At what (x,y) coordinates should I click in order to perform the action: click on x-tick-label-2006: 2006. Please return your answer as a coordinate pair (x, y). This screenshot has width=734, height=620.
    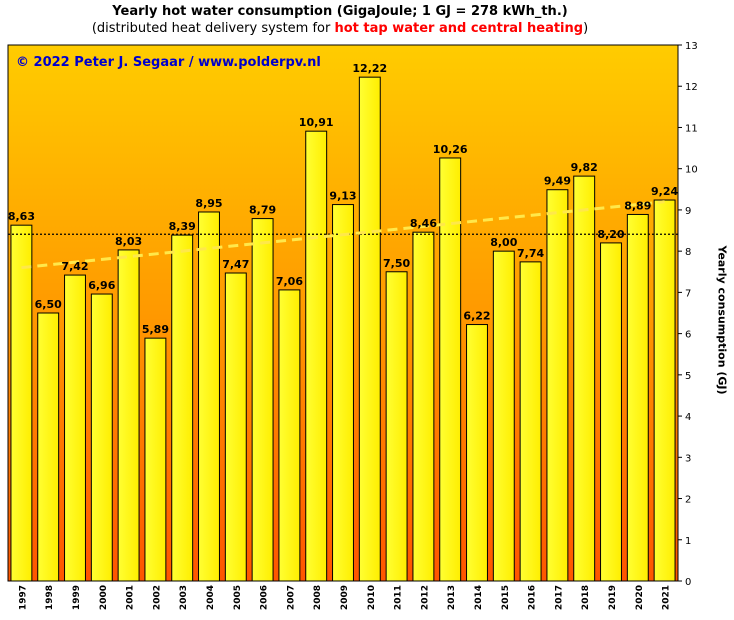
    Looking at the image, I should click on (265, 597).